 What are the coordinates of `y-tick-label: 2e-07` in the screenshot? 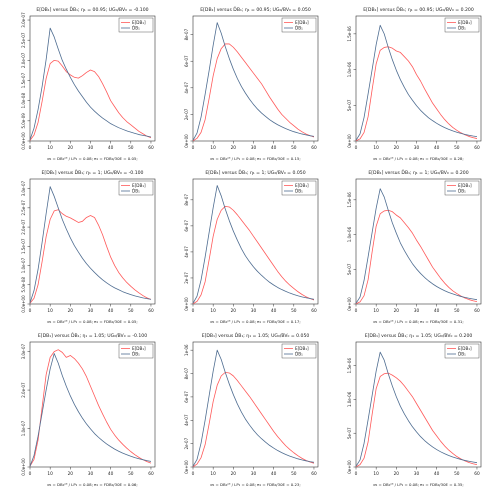 It's located at (186, 278).